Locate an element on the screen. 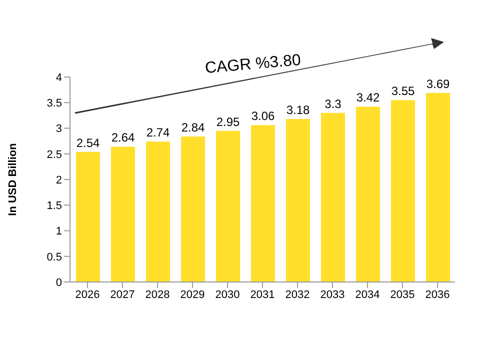 This screenshot has height=357, width=502. y-tick-label: 3.5 is located at coordinates (54, 104).